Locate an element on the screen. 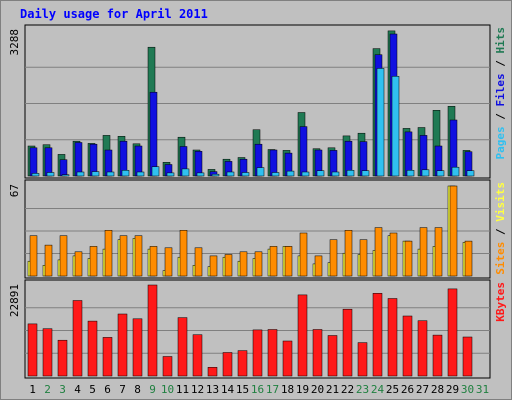 The width and height of the screenshot is (512, 400). panel-usage-max-label: 3288 is located at coordinates (14, 42).